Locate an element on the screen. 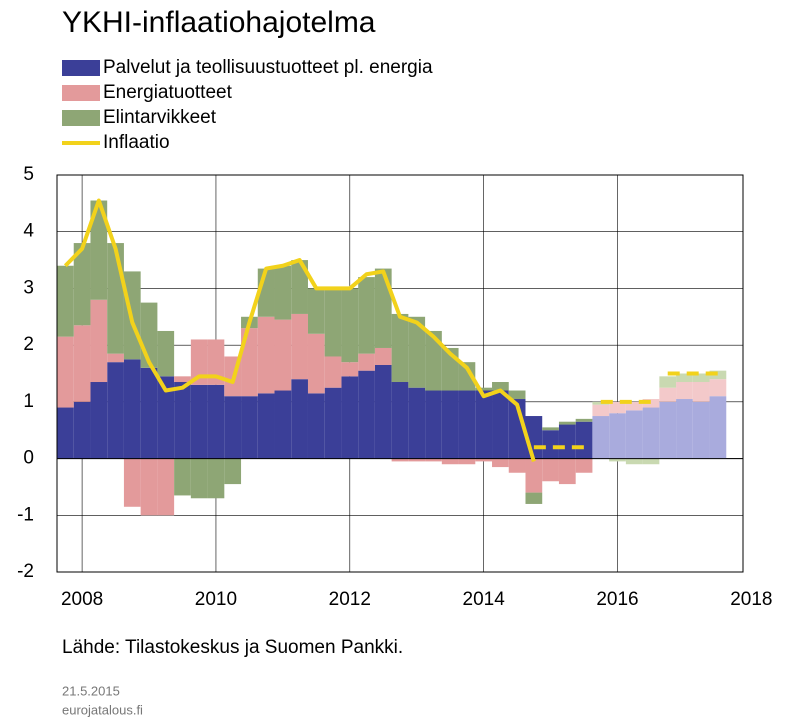 Image resolution: width=789 pixels, height=724 pixels. inflation-line is located at coordinates (625, 410).